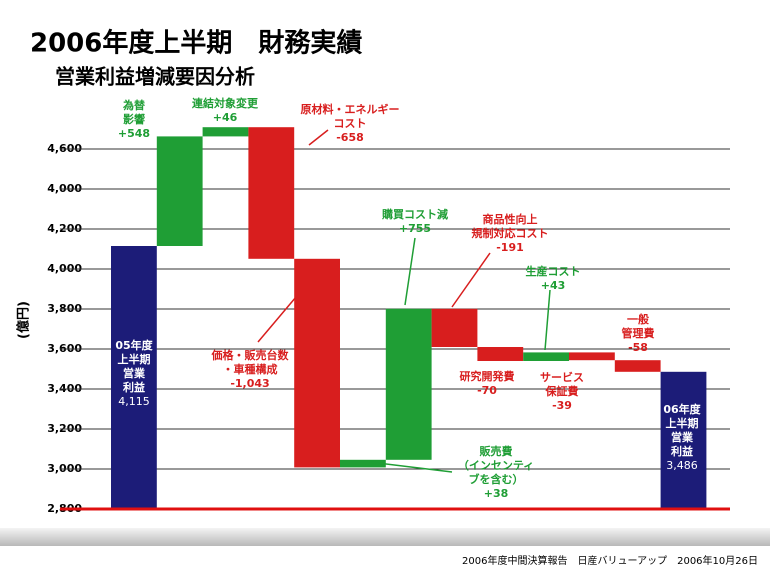  I want to click on value-label: -1,043, so click(249, 383).